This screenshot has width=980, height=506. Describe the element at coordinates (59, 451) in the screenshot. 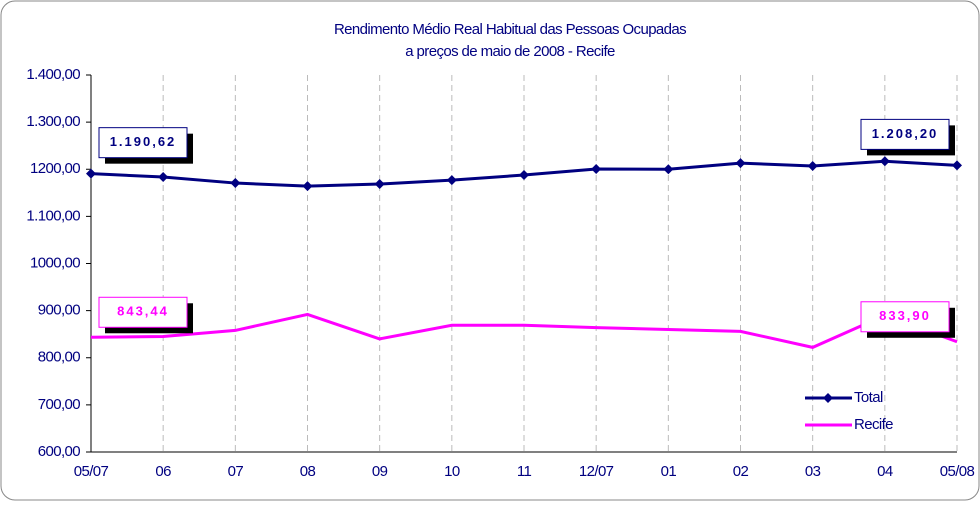

I see `y-tick-label: 600,00` at that location.